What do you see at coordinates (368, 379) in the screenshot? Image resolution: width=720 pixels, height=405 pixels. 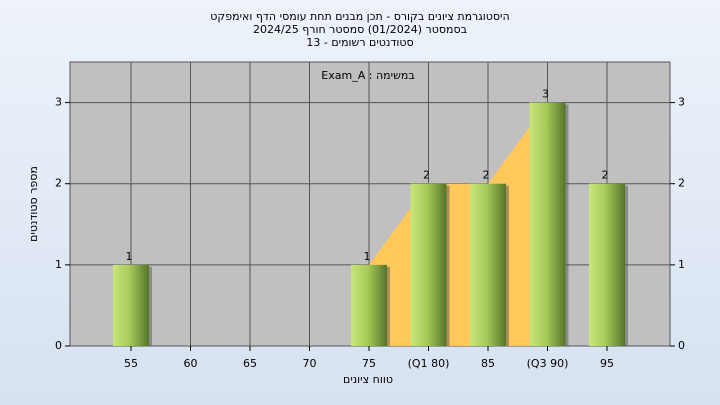 I see `x-axis-label: טווח ציונים` at bounding box center [368, 379].